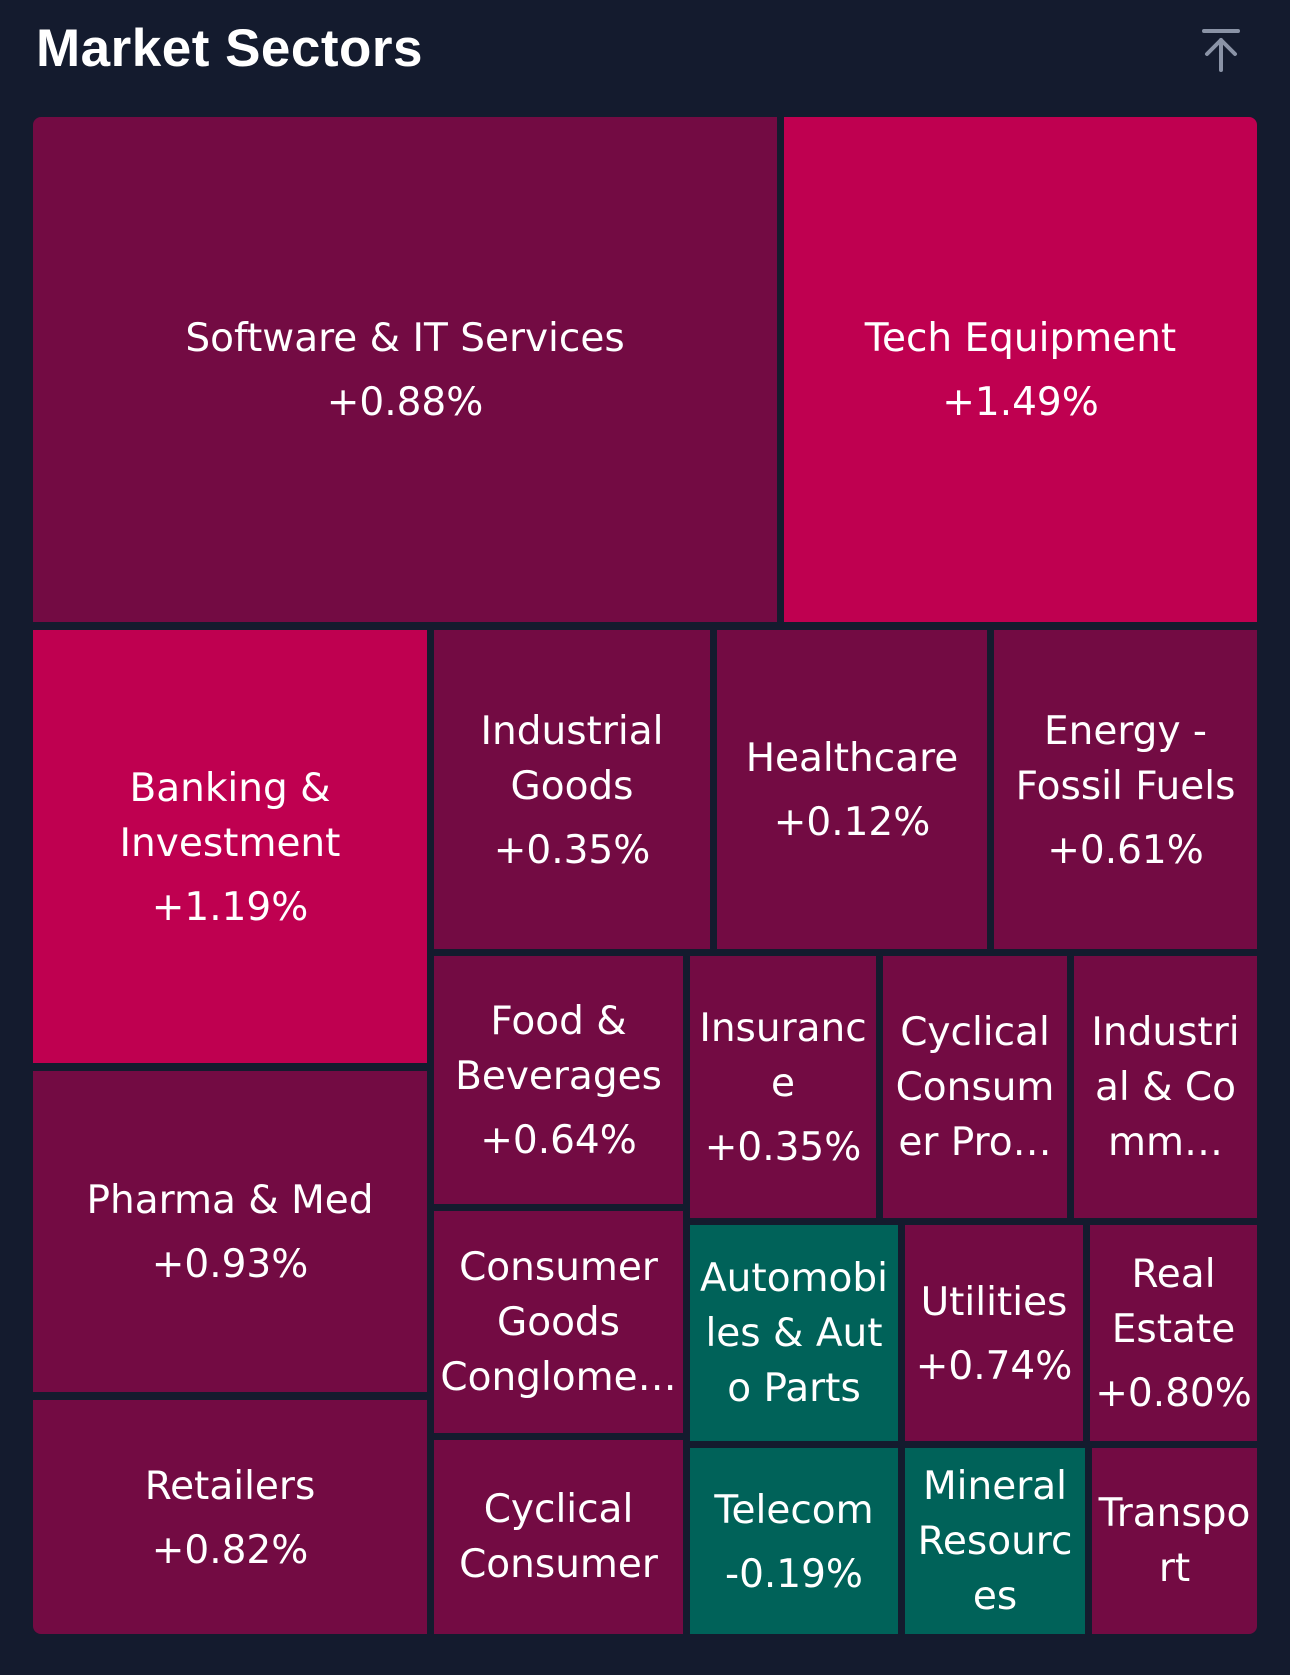  Describe the element at coordinates (1125, 850) in the screenshot. I see `sector-change: +0.61%` at that location.